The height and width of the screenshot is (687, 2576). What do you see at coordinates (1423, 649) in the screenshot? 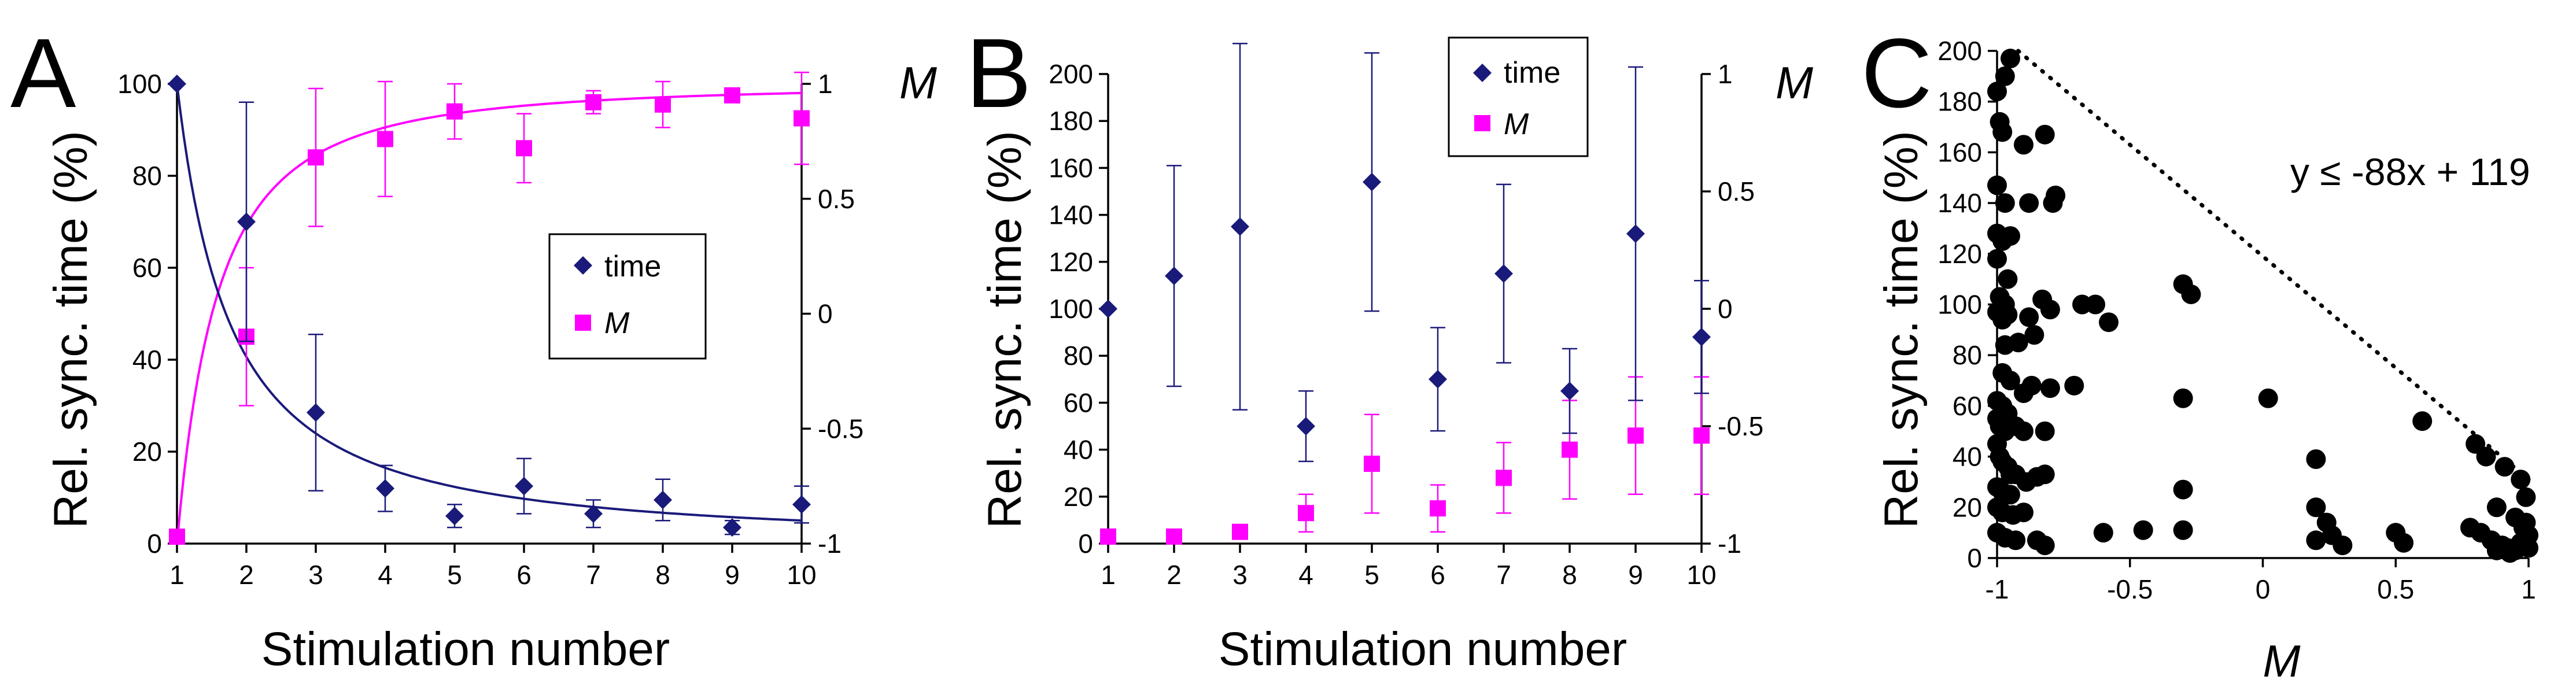
I see `panel-b-x-axis-label: Stimulation number` at bounding box center [1423, 649].